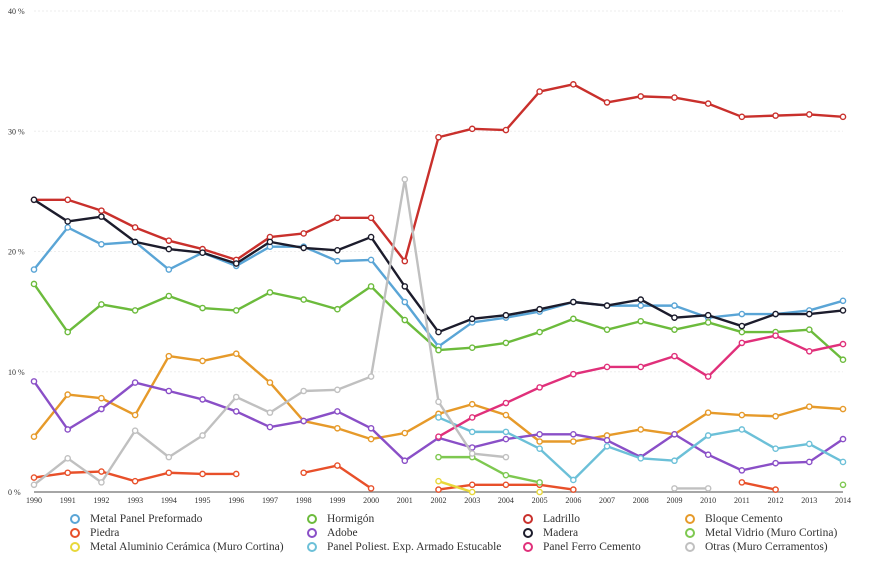 This screenshot has height=563, width=873. What do you see at coordinates (775, 546) in the screenshot?
I see `legend-item: Otras (Muro Cerramentos)` at bounding box center [775, 546].